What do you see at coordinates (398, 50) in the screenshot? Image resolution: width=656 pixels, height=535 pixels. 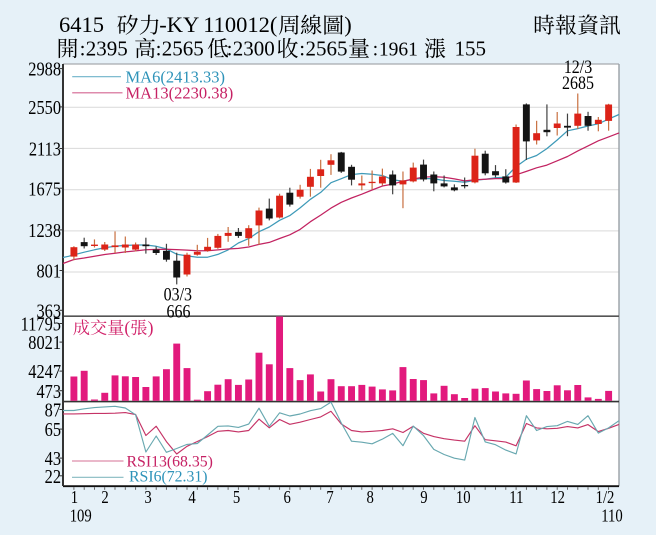 I see `svg-text: 1961` at bounding box center [398, 50].